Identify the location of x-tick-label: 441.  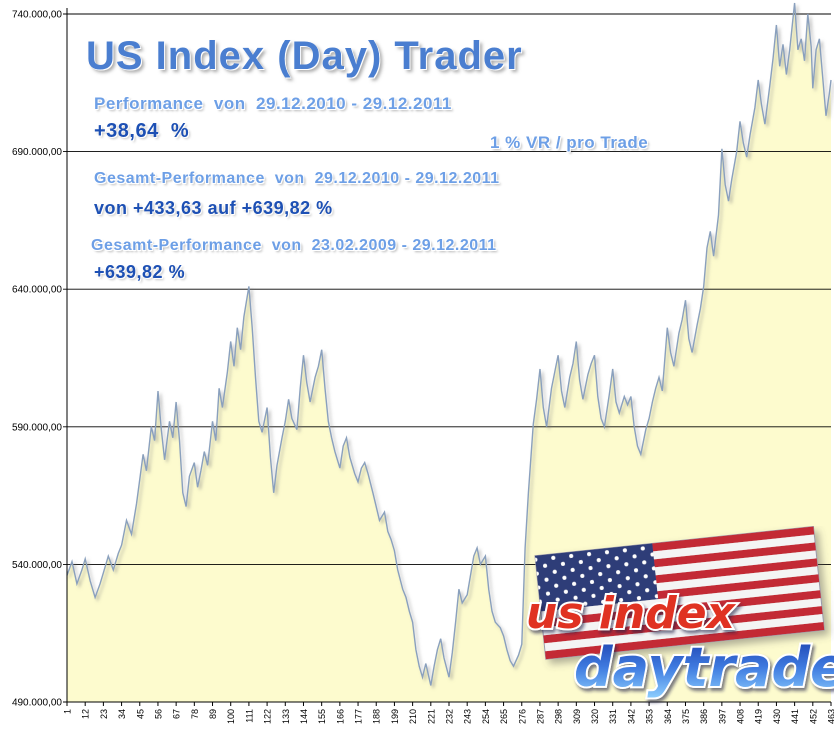
(795, 716).